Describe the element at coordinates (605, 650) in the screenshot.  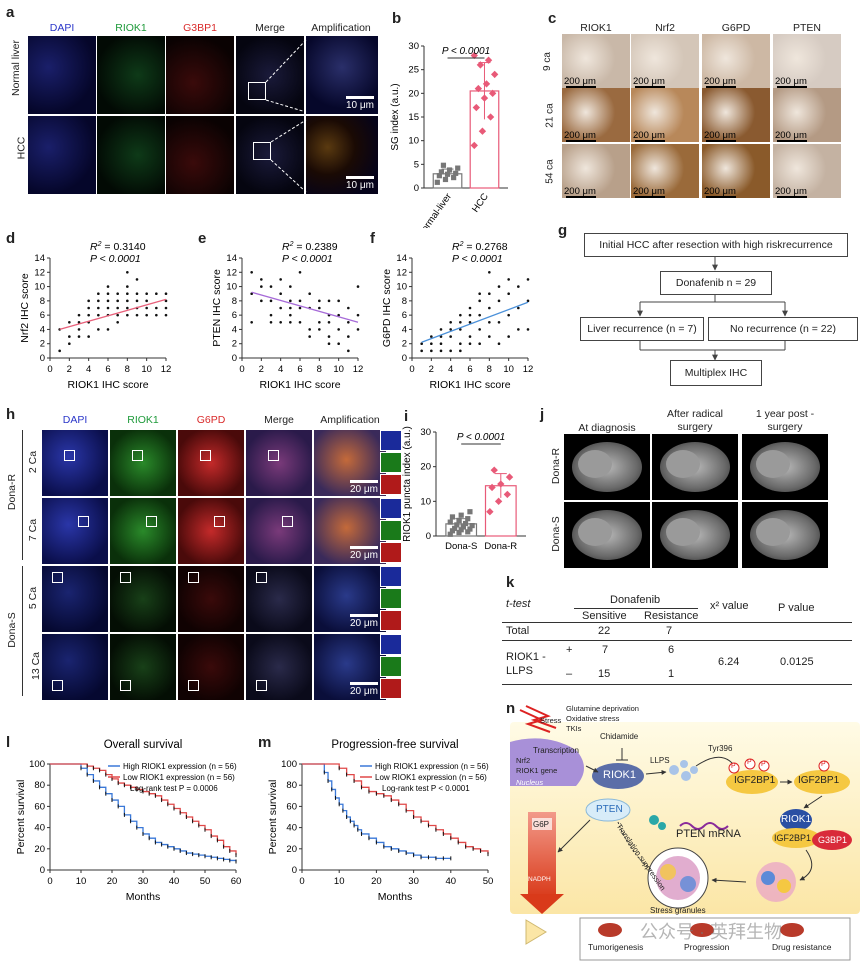
I see `table-plus-sensitive: 7` at that location.